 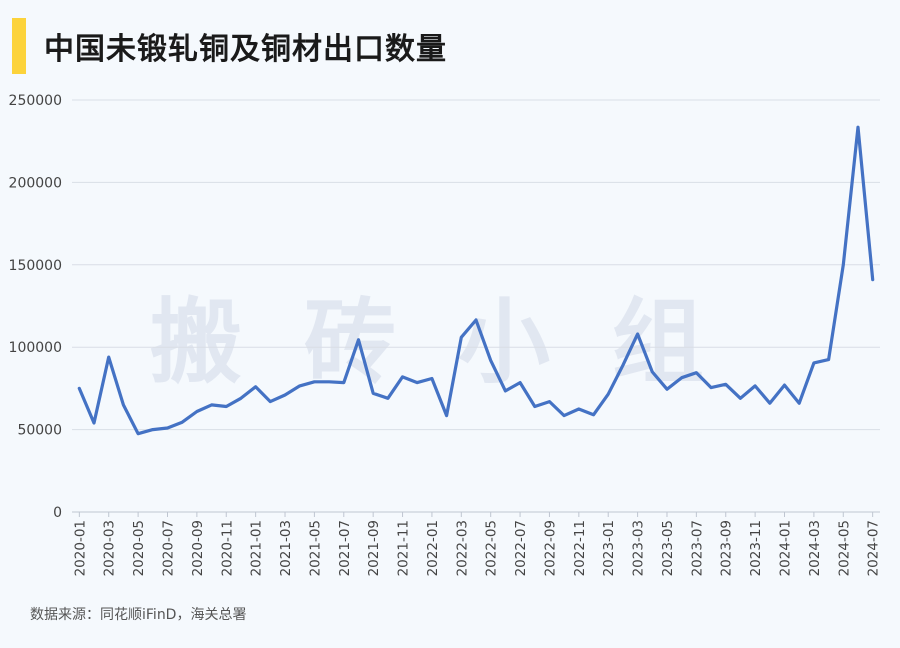 I want to click on chart-title: 中国未锻轧铜及铜材出口数量, so click(x=245, y=49).